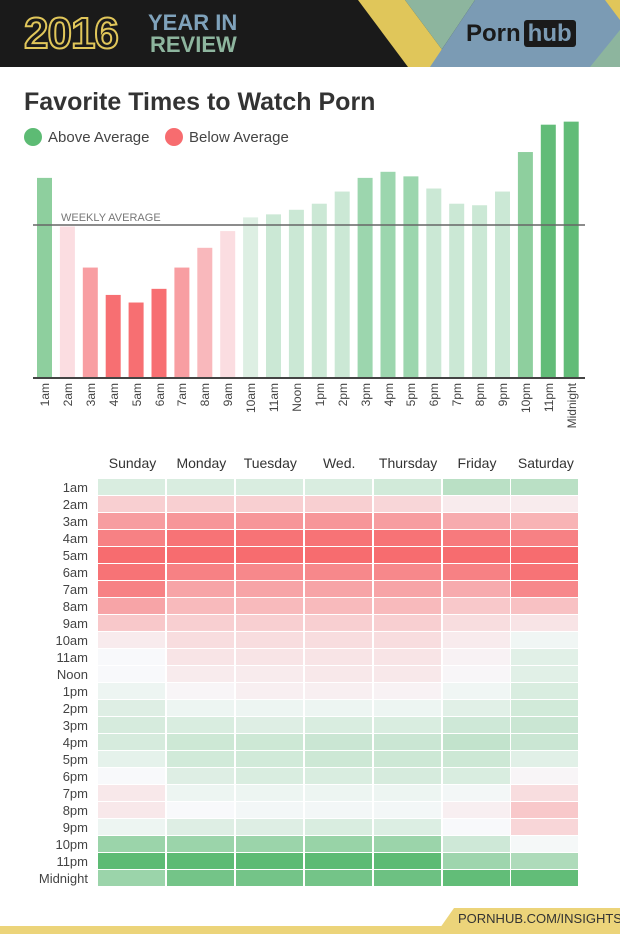  Describe the element at coordinates (75, 793) in the screenshot. I see `heatmap-row-label: 7pm` at that location.